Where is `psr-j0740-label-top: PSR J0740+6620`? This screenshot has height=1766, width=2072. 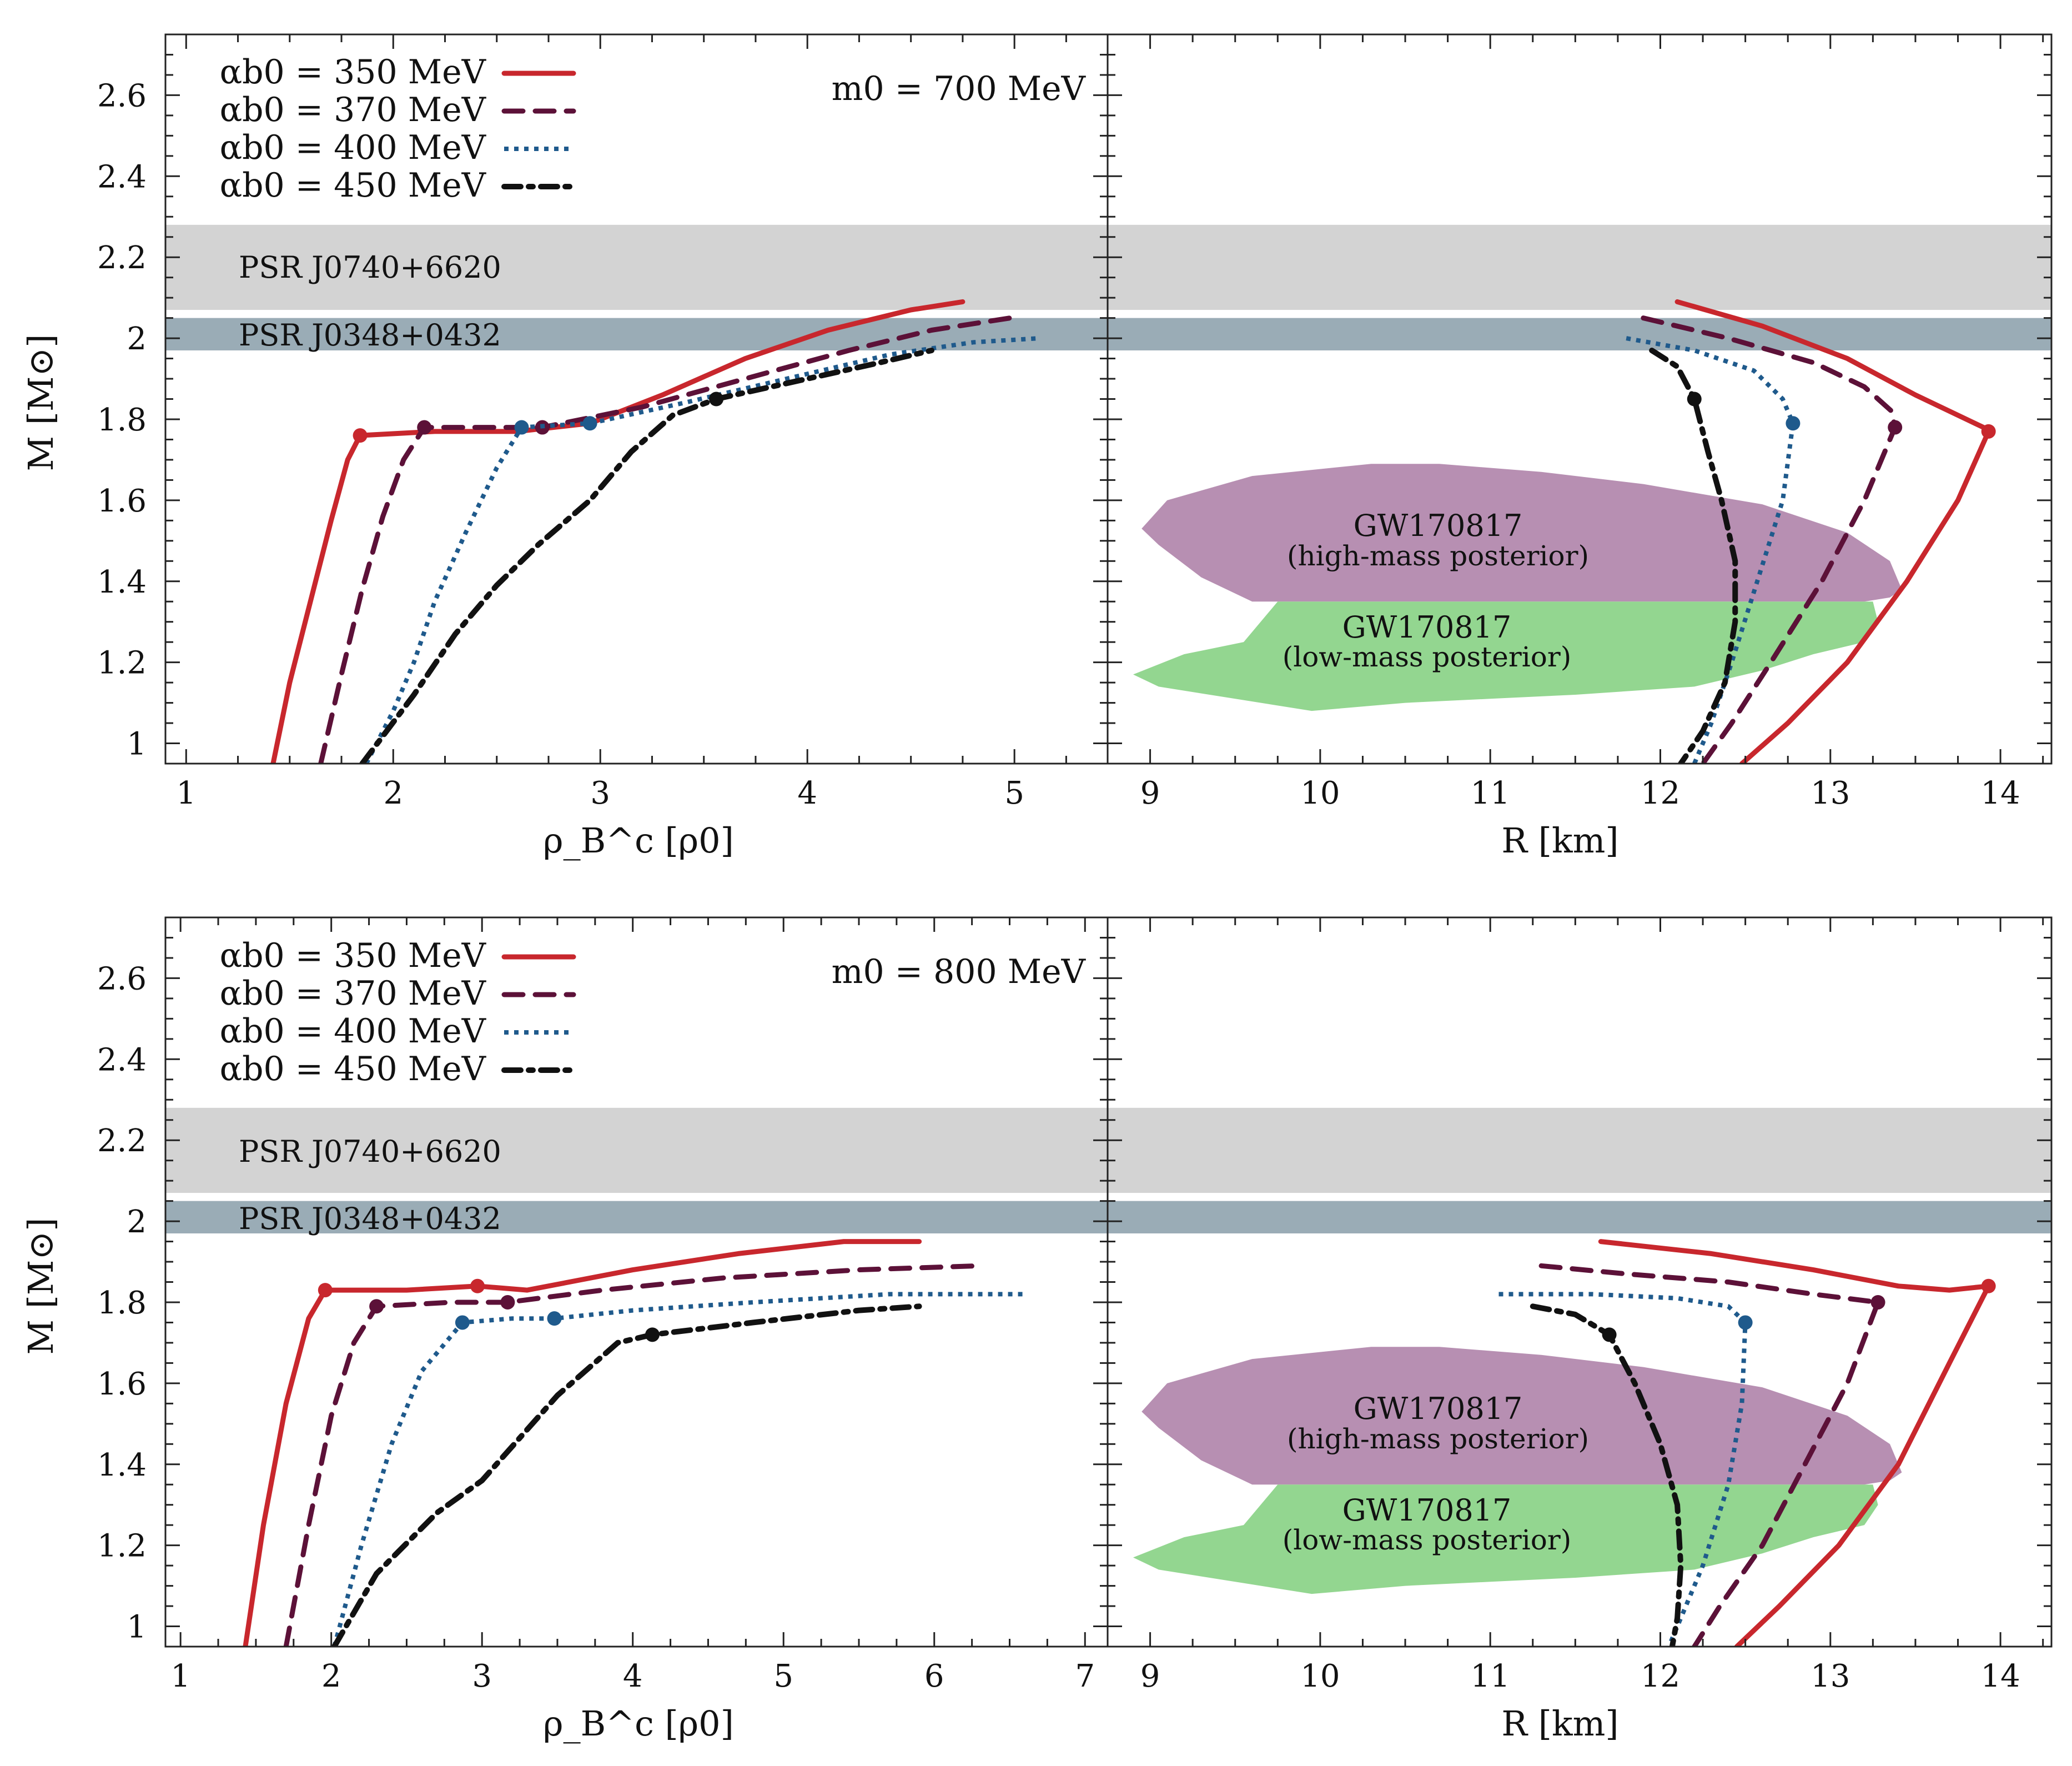 psr-j0740-label-top: PSR J0740+6620 is located at coordinates (370, 267).